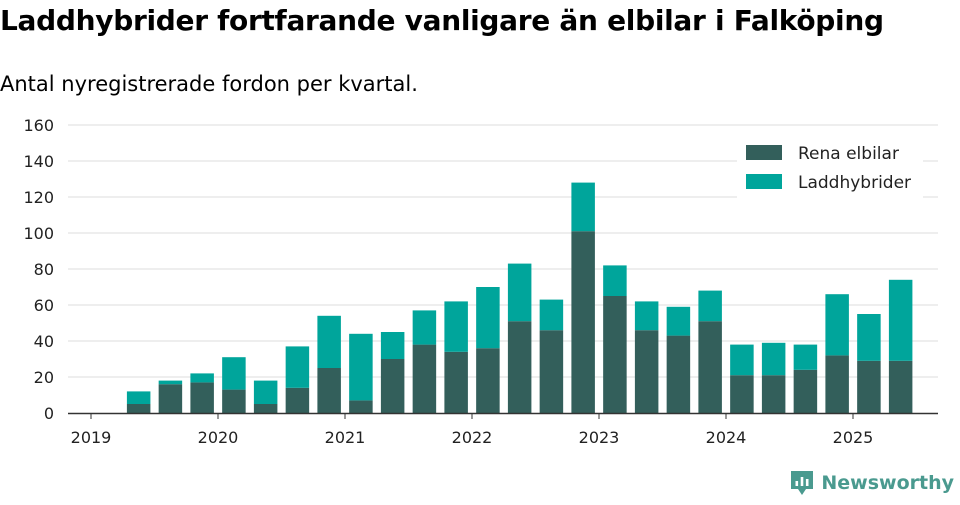 This screenshot has width=960, height=505. Describe the element at coordinates (472, 437) in the screenshot. I see `x-tick-label: 2022` at that location.